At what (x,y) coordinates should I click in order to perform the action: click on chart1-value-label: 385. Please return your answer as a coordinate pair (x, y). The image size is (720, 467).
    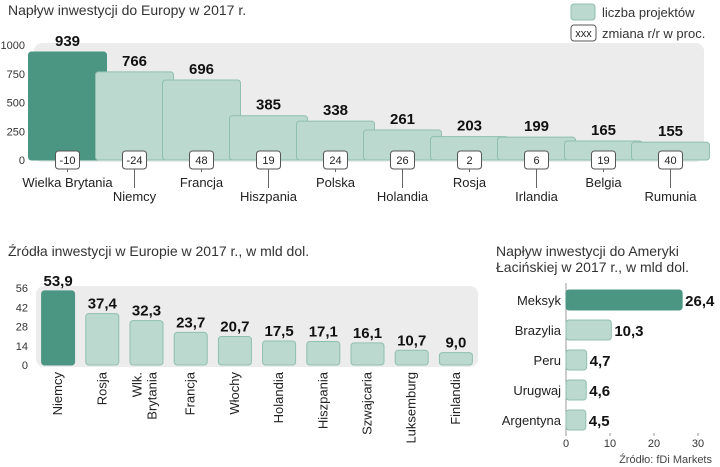
    Looking at the image, I should click on (268, 105).